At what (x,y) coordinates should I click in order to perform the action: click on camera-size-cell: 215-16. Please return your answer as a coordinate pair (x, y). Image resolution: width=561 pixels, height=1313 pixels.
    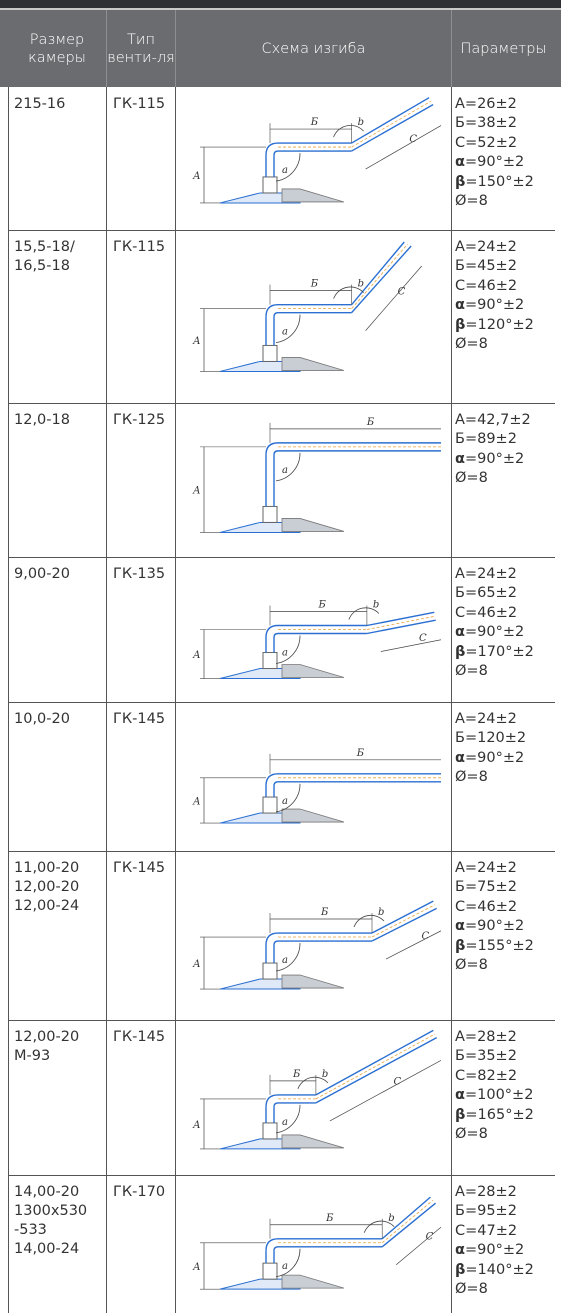
    Looking at the image, I should click on (40, 104).